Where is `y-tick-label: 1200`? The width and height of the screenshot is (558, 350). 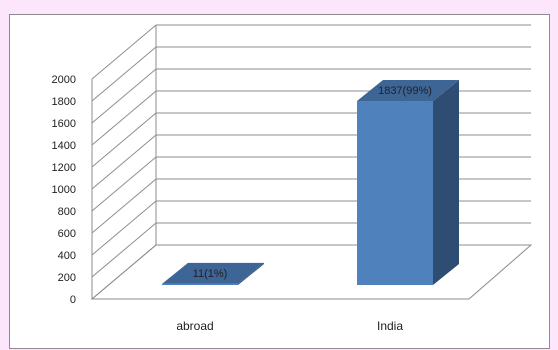 y-tick-label: 1200 is located at coordinates (64, 168).